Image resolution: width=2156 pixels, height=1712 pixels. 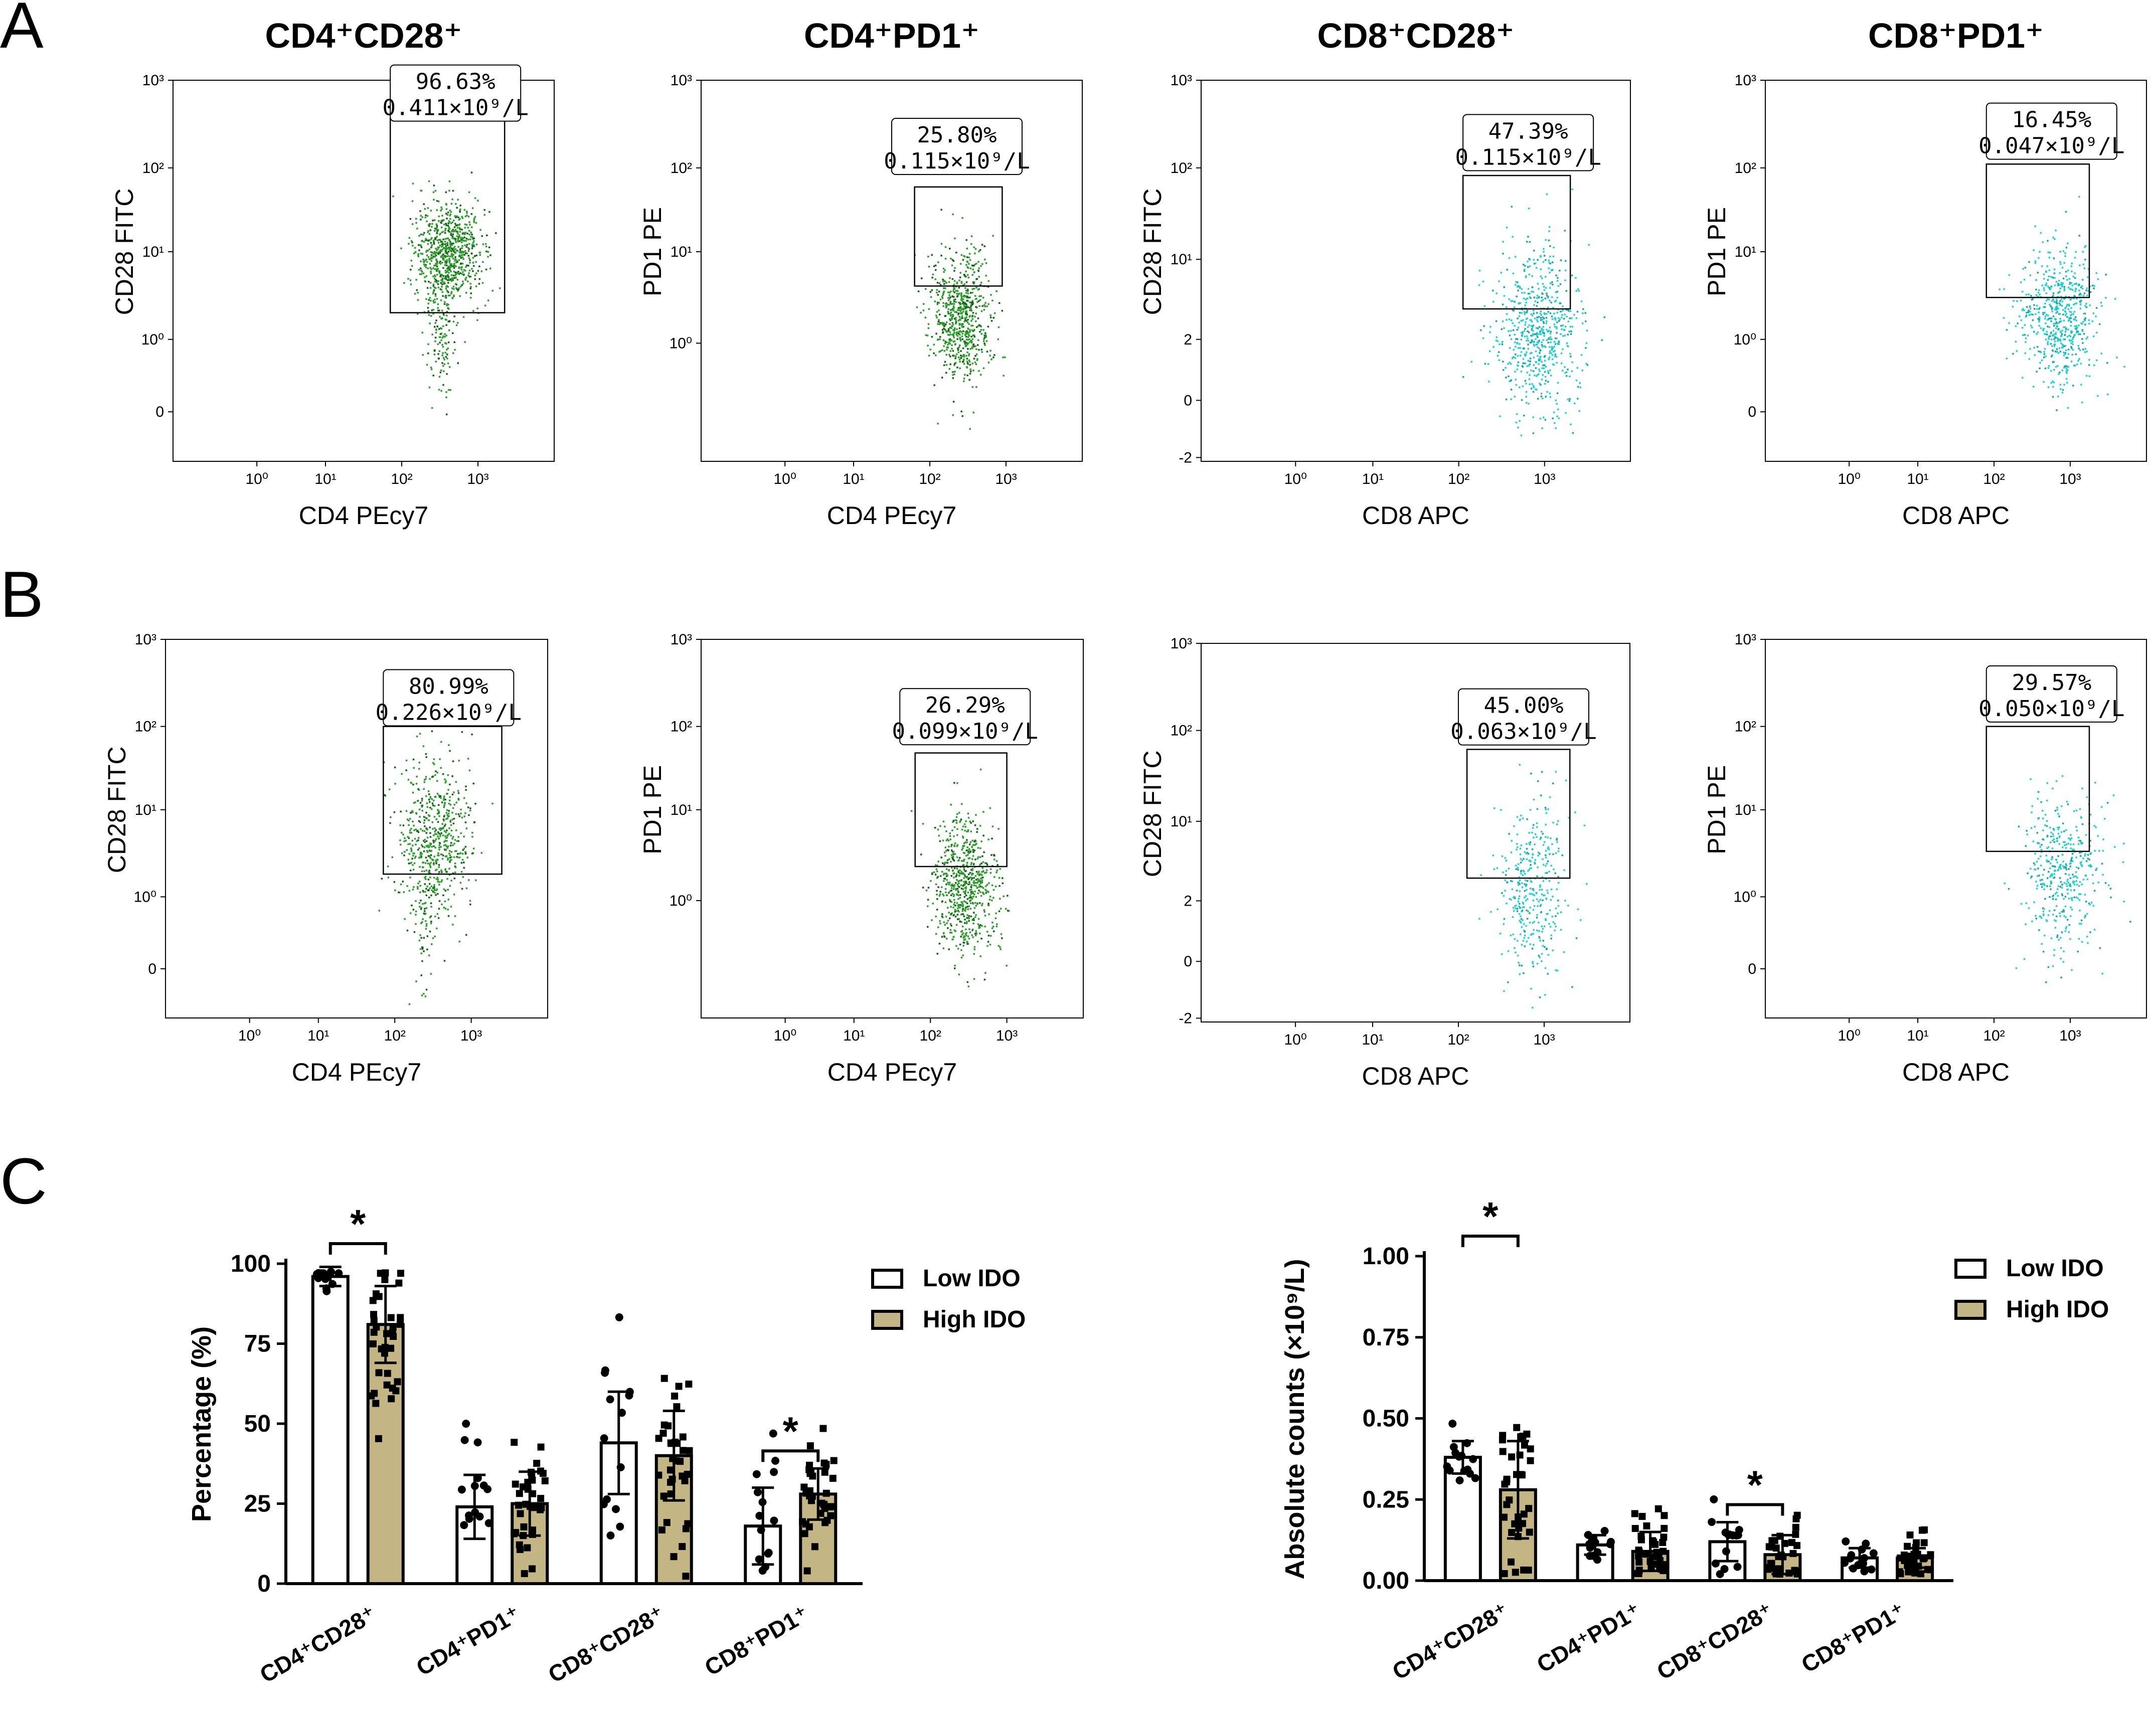 I want to click on bar-low-ido, so click(x=330, y=1430).